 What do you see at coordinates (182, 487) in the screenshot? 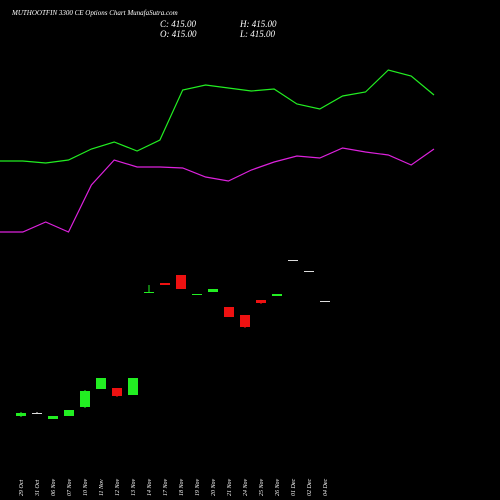
I see `x-tick-label: 18 Nov` at bounding box center [182, 487].